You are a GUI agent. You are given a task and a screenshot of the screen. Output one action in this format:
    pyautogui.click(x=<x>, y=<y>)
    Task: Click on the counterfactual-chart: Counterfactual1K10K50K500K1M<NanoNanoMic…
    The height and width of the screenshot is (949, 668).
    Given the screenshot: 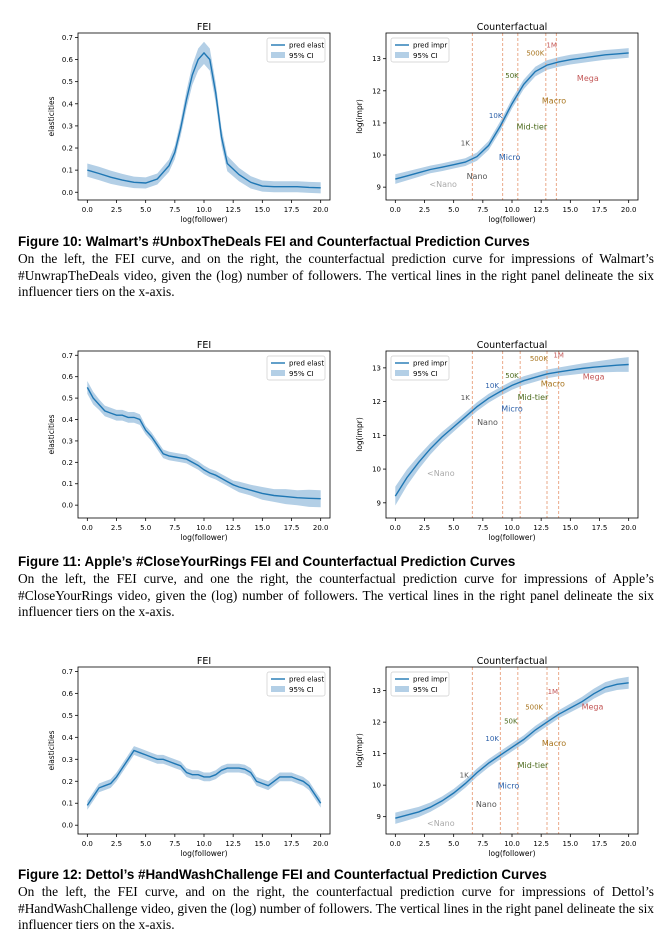 What is the action you would take?
    pyautogui.click(x=497, y=757)
    